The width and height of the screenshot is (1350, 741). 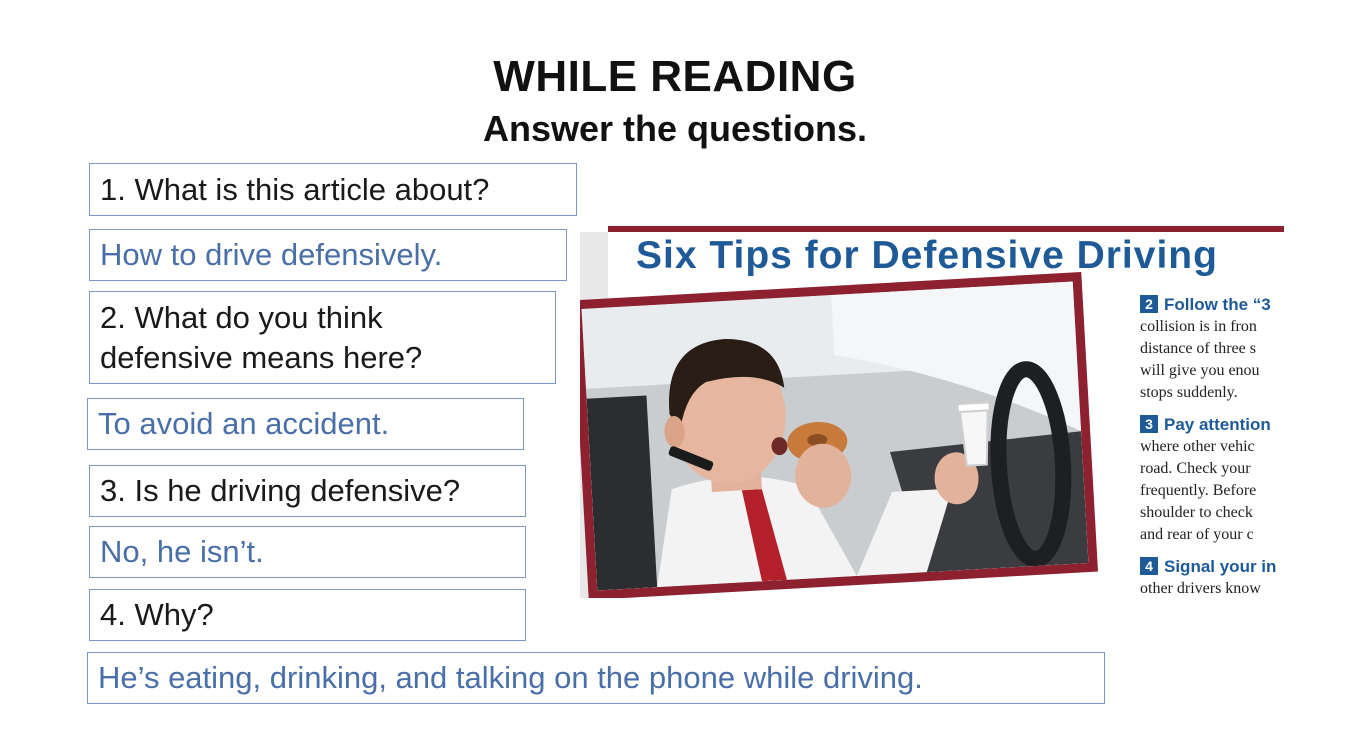 What do you see at coordinates (1200, 588) in the screenshot?
I see `tip-4-line: other drivers know` at bounding box center [1200, 588].